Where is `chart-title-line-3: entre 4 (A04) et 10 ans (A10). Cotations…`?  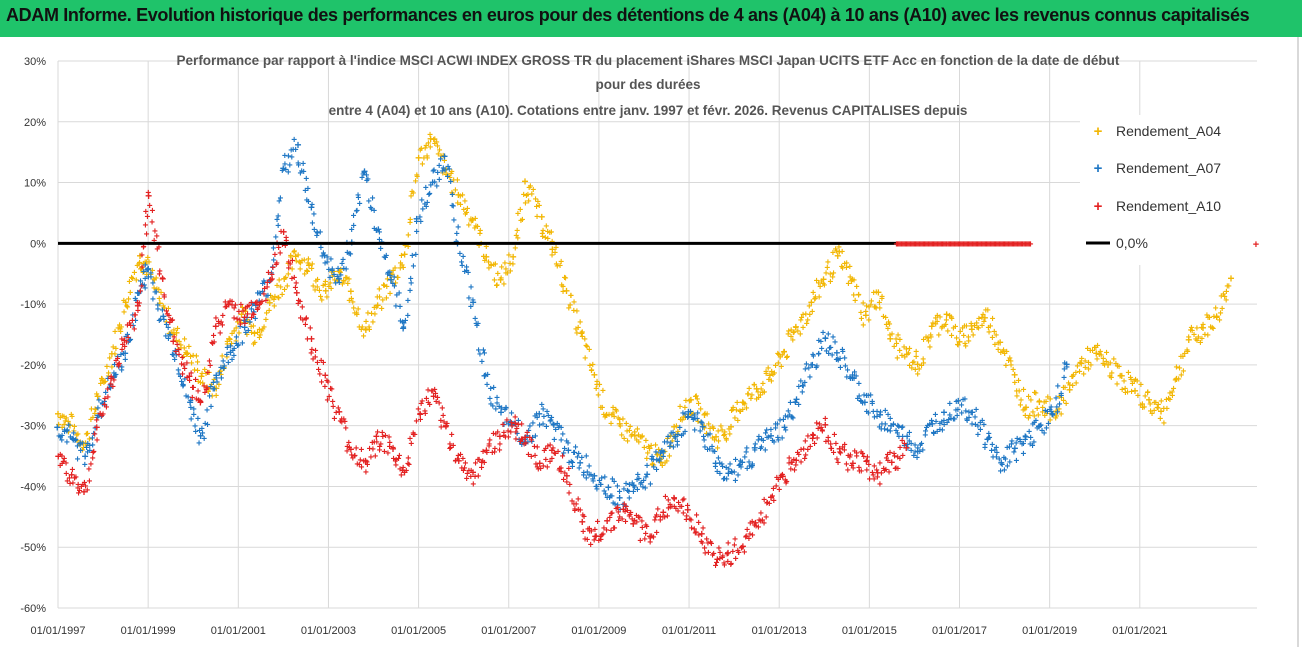 chart-title-line-3: entre 4 (A04) et 10 ans (A10). Cotations… is located at coordinates (648, 110).